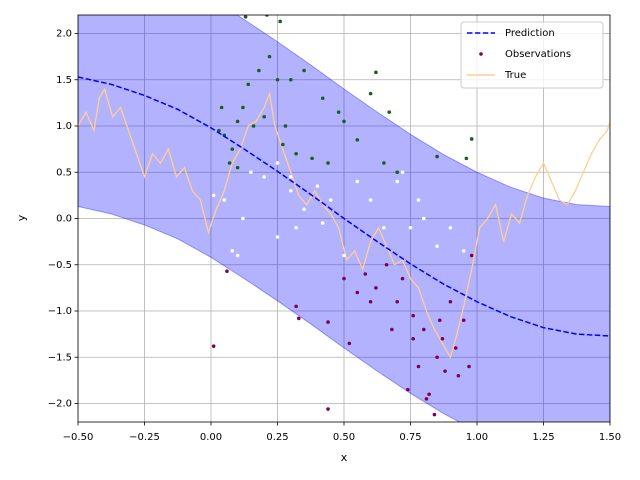 Image resolution: width=640 pixels, height=480 pixels. What do you see at coordinates (64, 126) in the screenshot?
I see `y-tick-label: 1.0` at bounding box center [64, 126].